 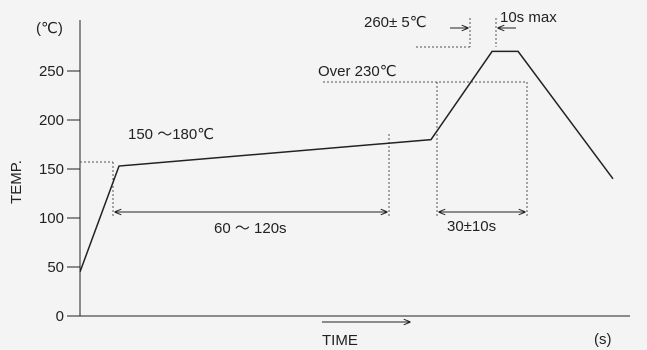 I want to click on y-axis-label: TEMP., so click(x=16, y=182).